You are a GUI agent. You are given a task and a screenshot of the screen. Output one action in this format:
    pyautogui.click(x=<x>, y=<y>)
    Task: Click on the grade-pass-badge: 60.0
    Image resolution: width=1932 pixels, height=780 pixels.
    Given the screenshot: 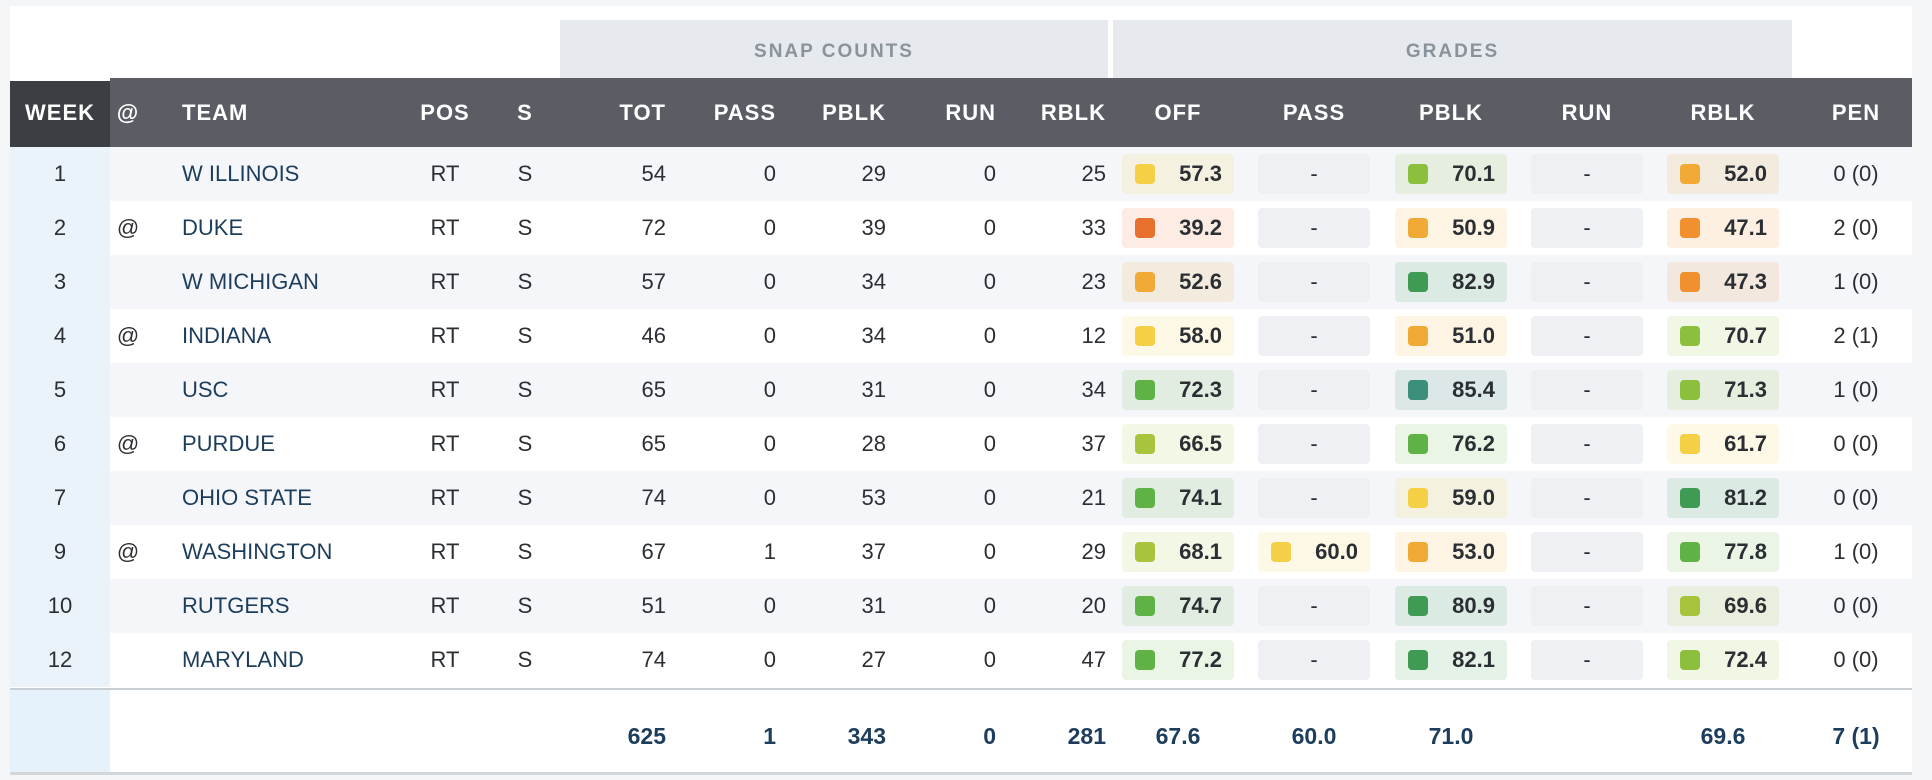 What is the action you would take?
    pyautogui.click(x=1314, y=552)
    